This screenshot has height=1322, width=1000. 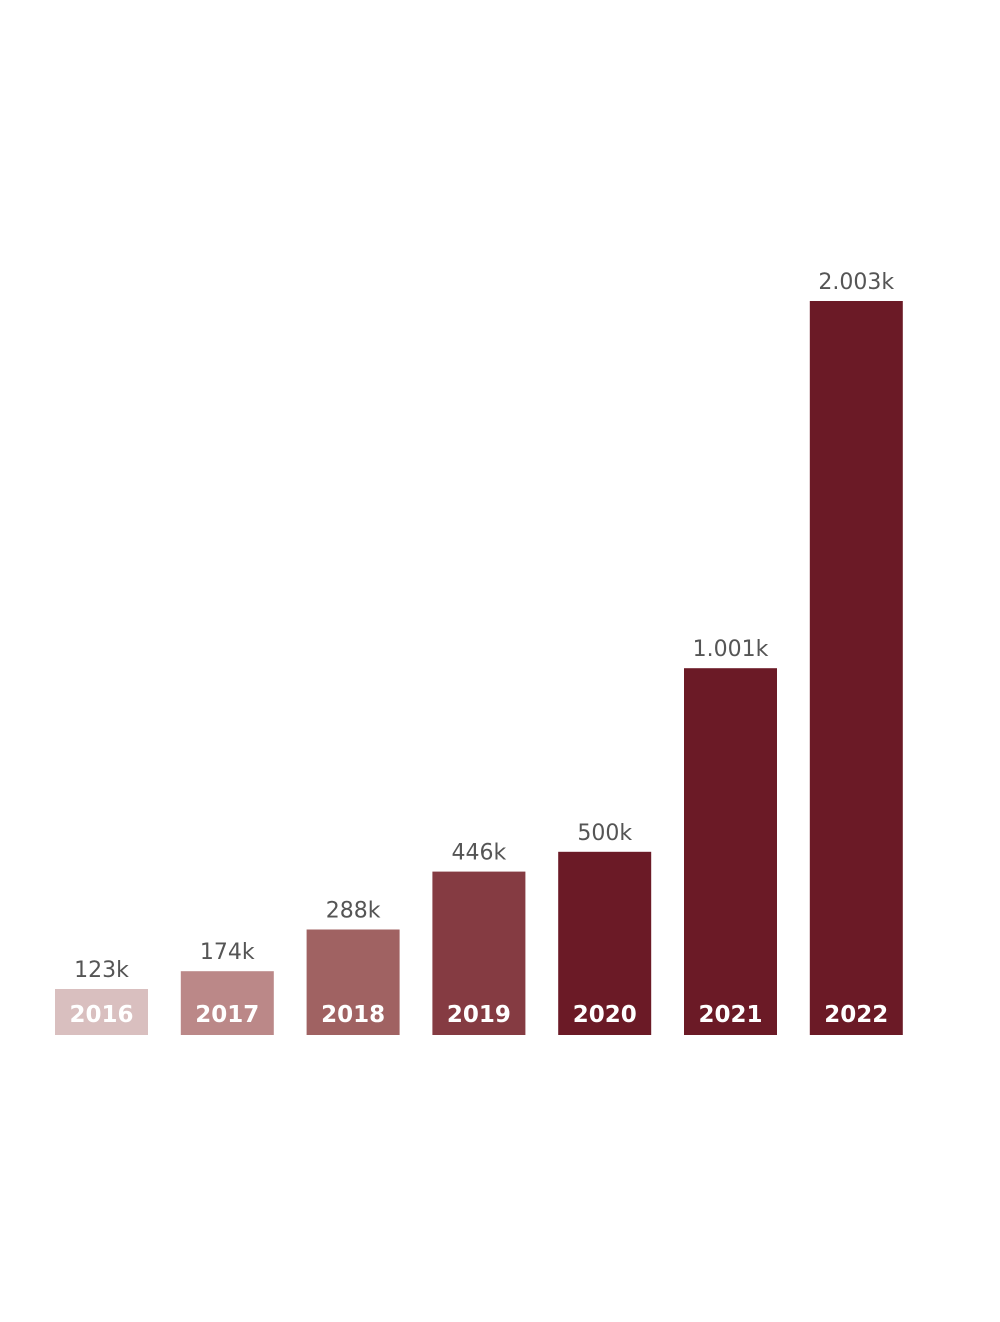 I want to click on category-label-2020: 2020, so click(x=605, y=1015).